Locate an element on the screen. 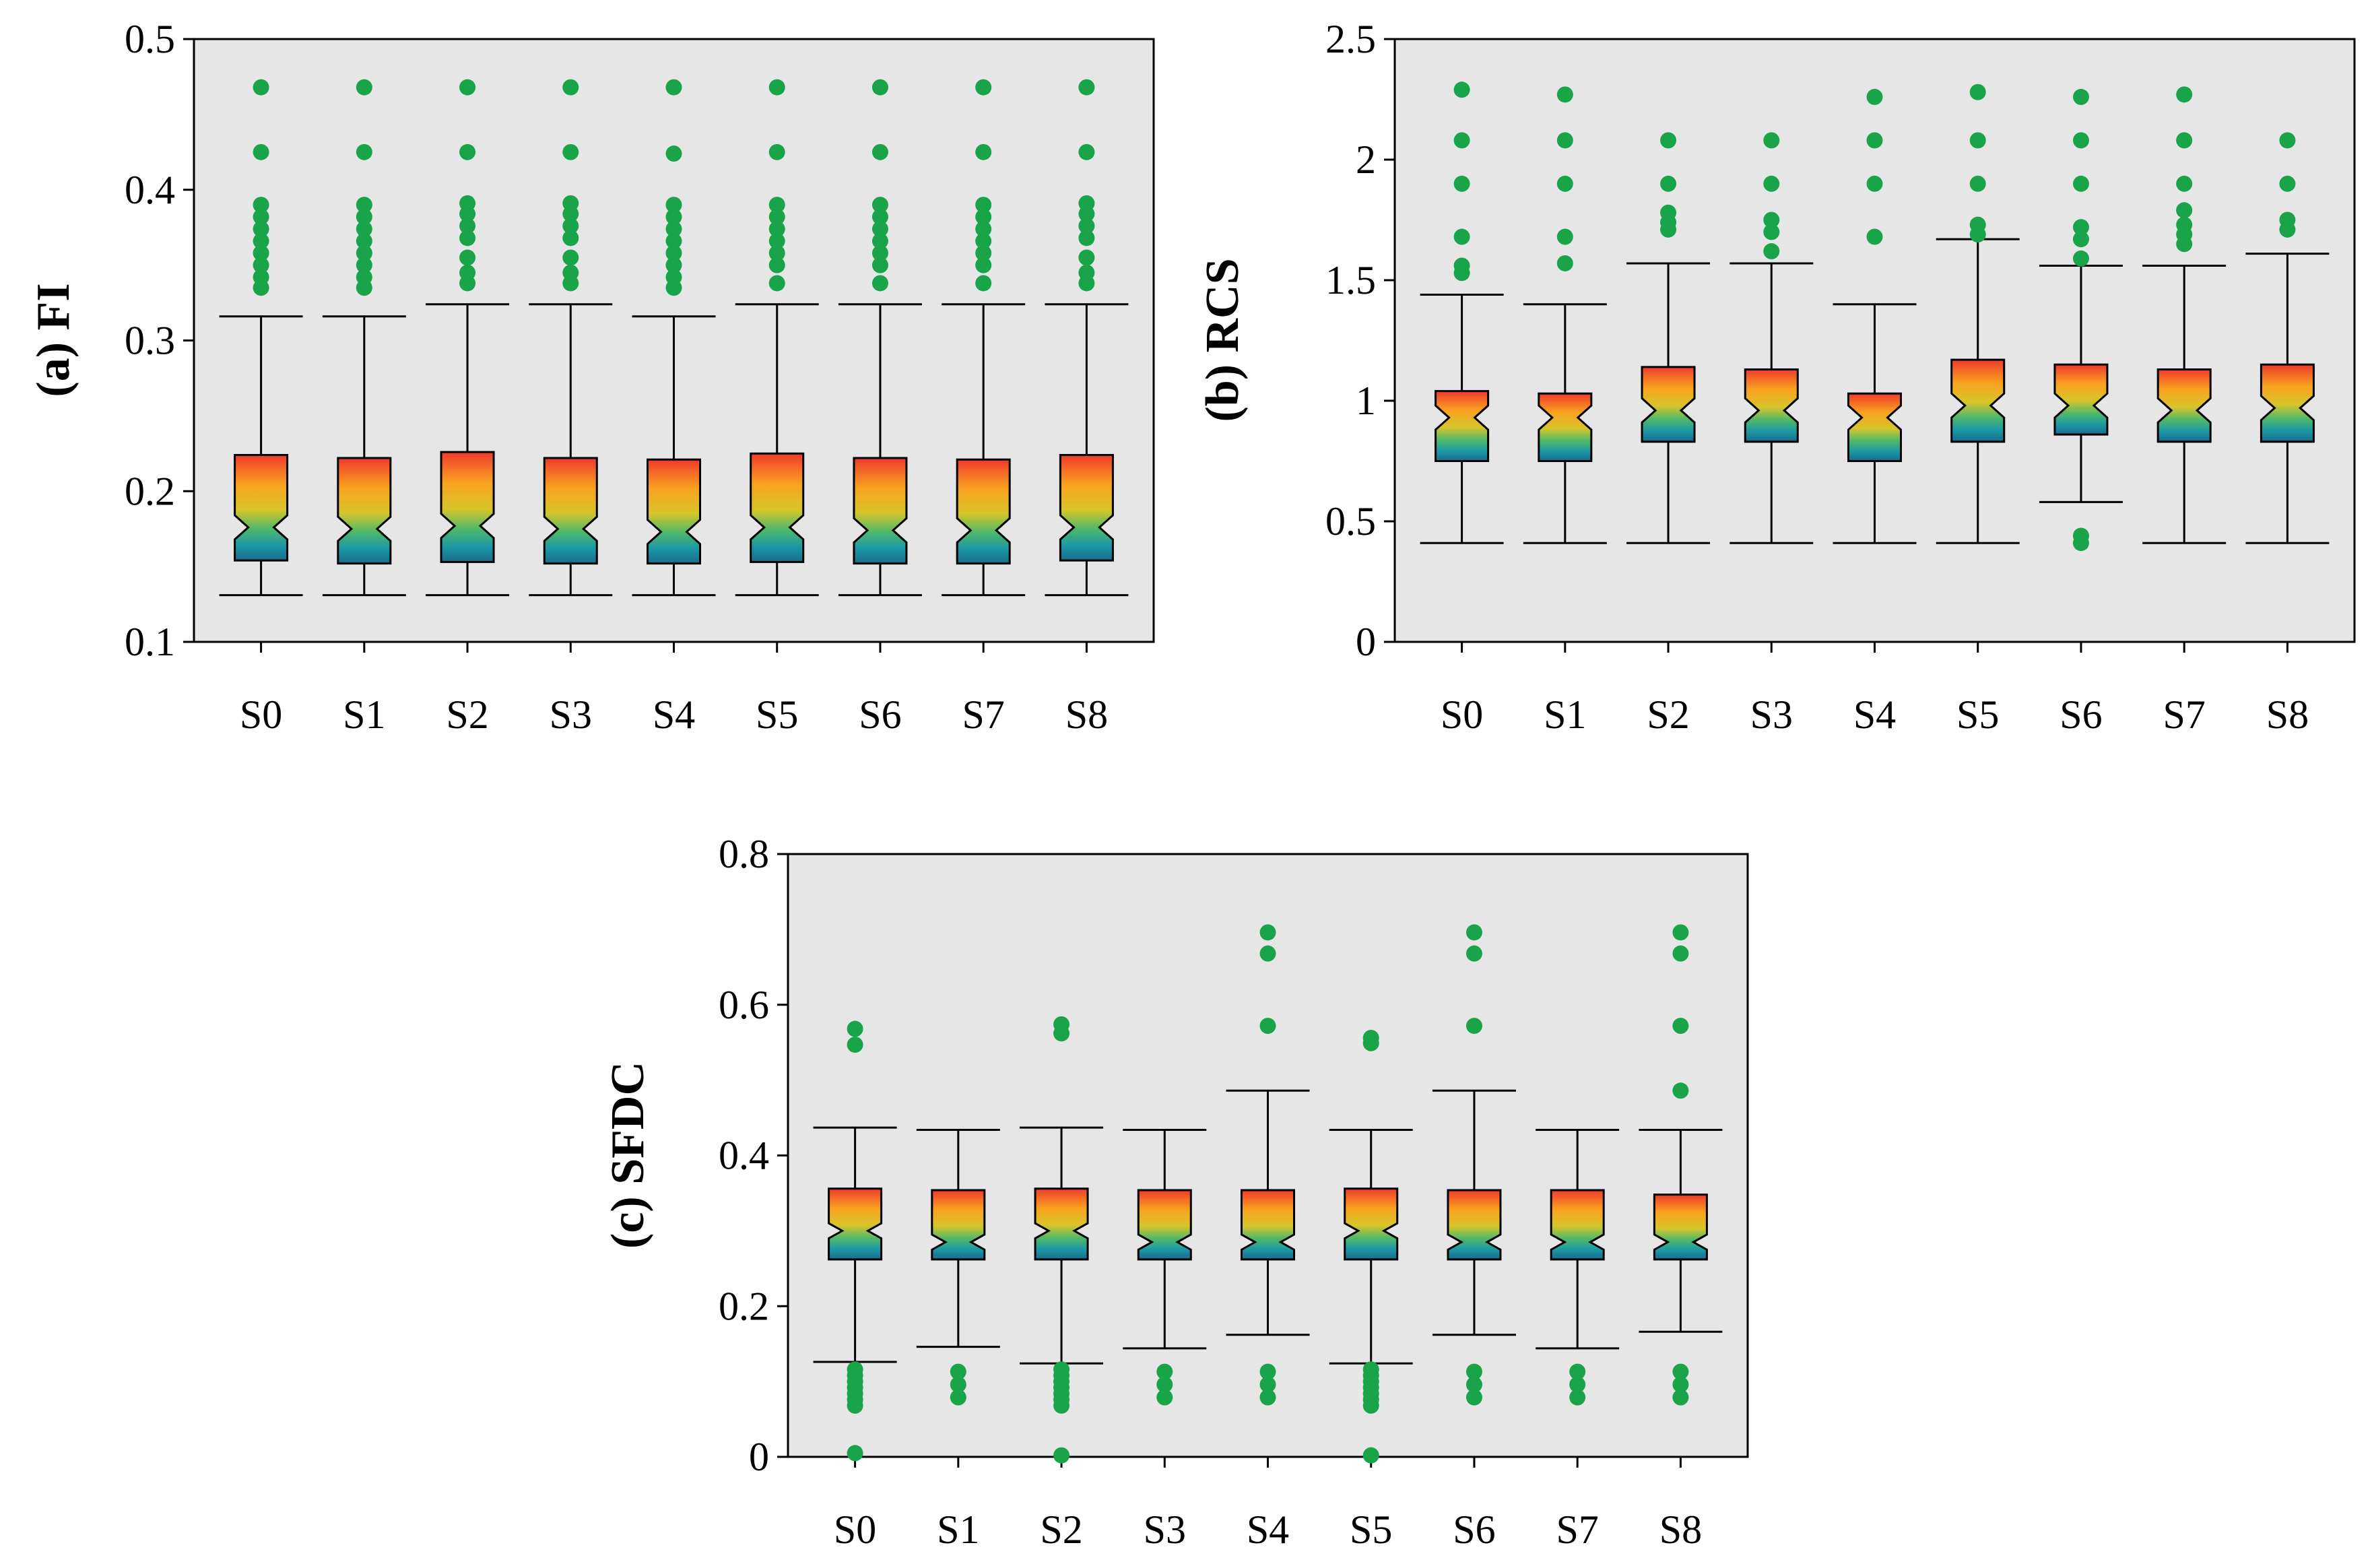 The height and width of the screenshot is (1568, 2372). x-ticks-c: S0 S1 S2 S3 S4 S5 S6 S7 S8 is located at coordinates (1268, 1504).